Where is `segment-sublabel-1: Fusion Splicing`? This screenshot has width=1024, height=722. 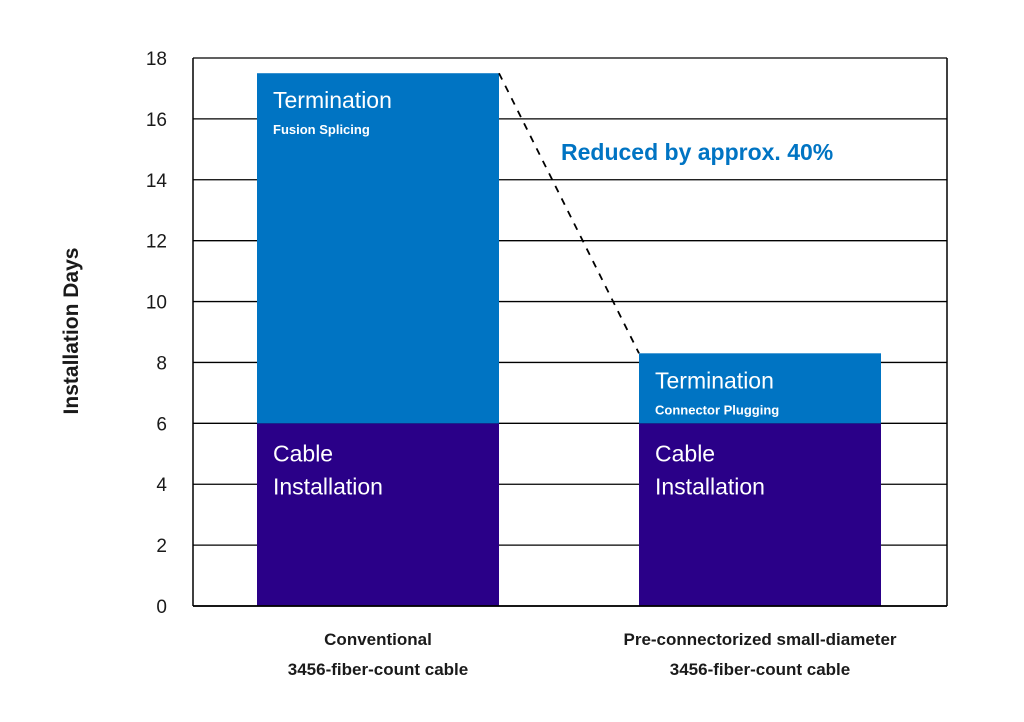 segment-sublabel-1: Fusion Splicing is located at coordinates (321, 129).